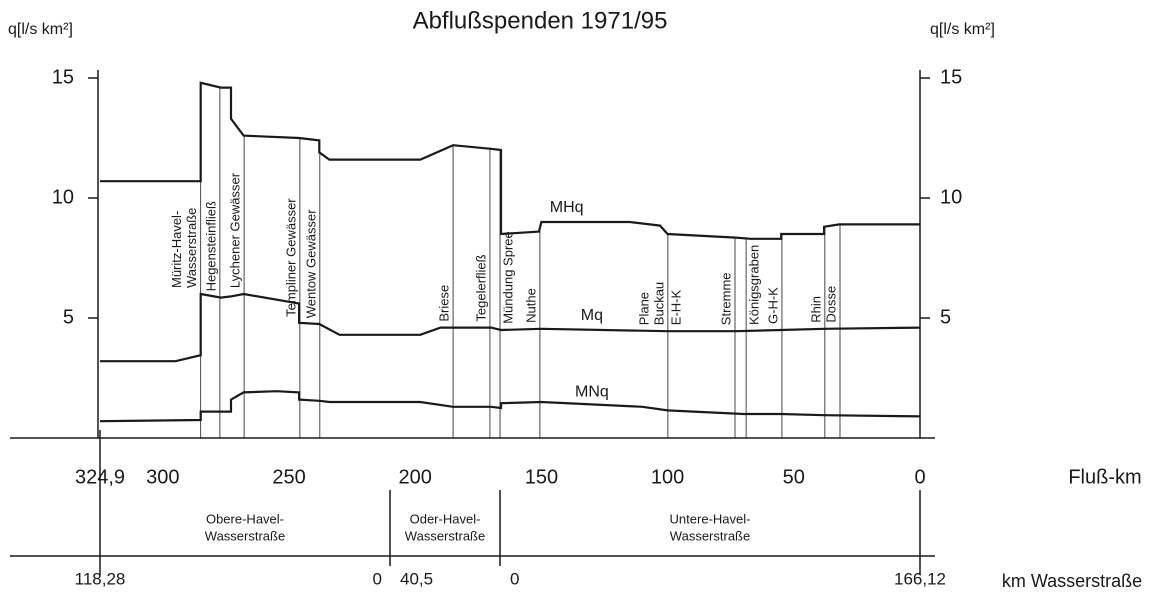 The width and height of the screenshot is (1165, 596). Describe the element at coordinates (1072, 581) in the screenshot. I see `x2-axis-label: km Wasserstraße` at that location.